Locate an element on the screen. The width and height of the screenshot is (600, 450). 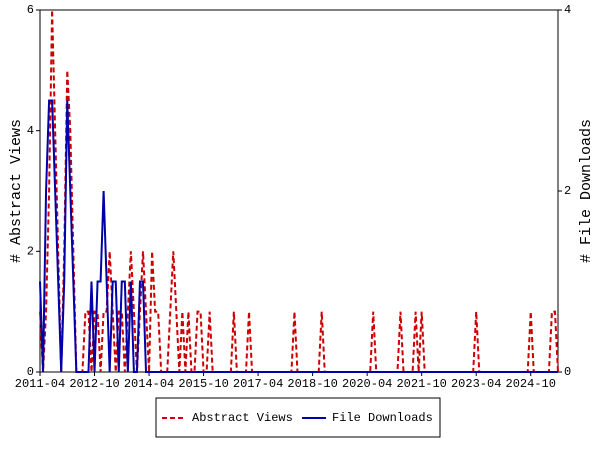
x-tick-label: 2014-04 is located at coordinates (149, 384).